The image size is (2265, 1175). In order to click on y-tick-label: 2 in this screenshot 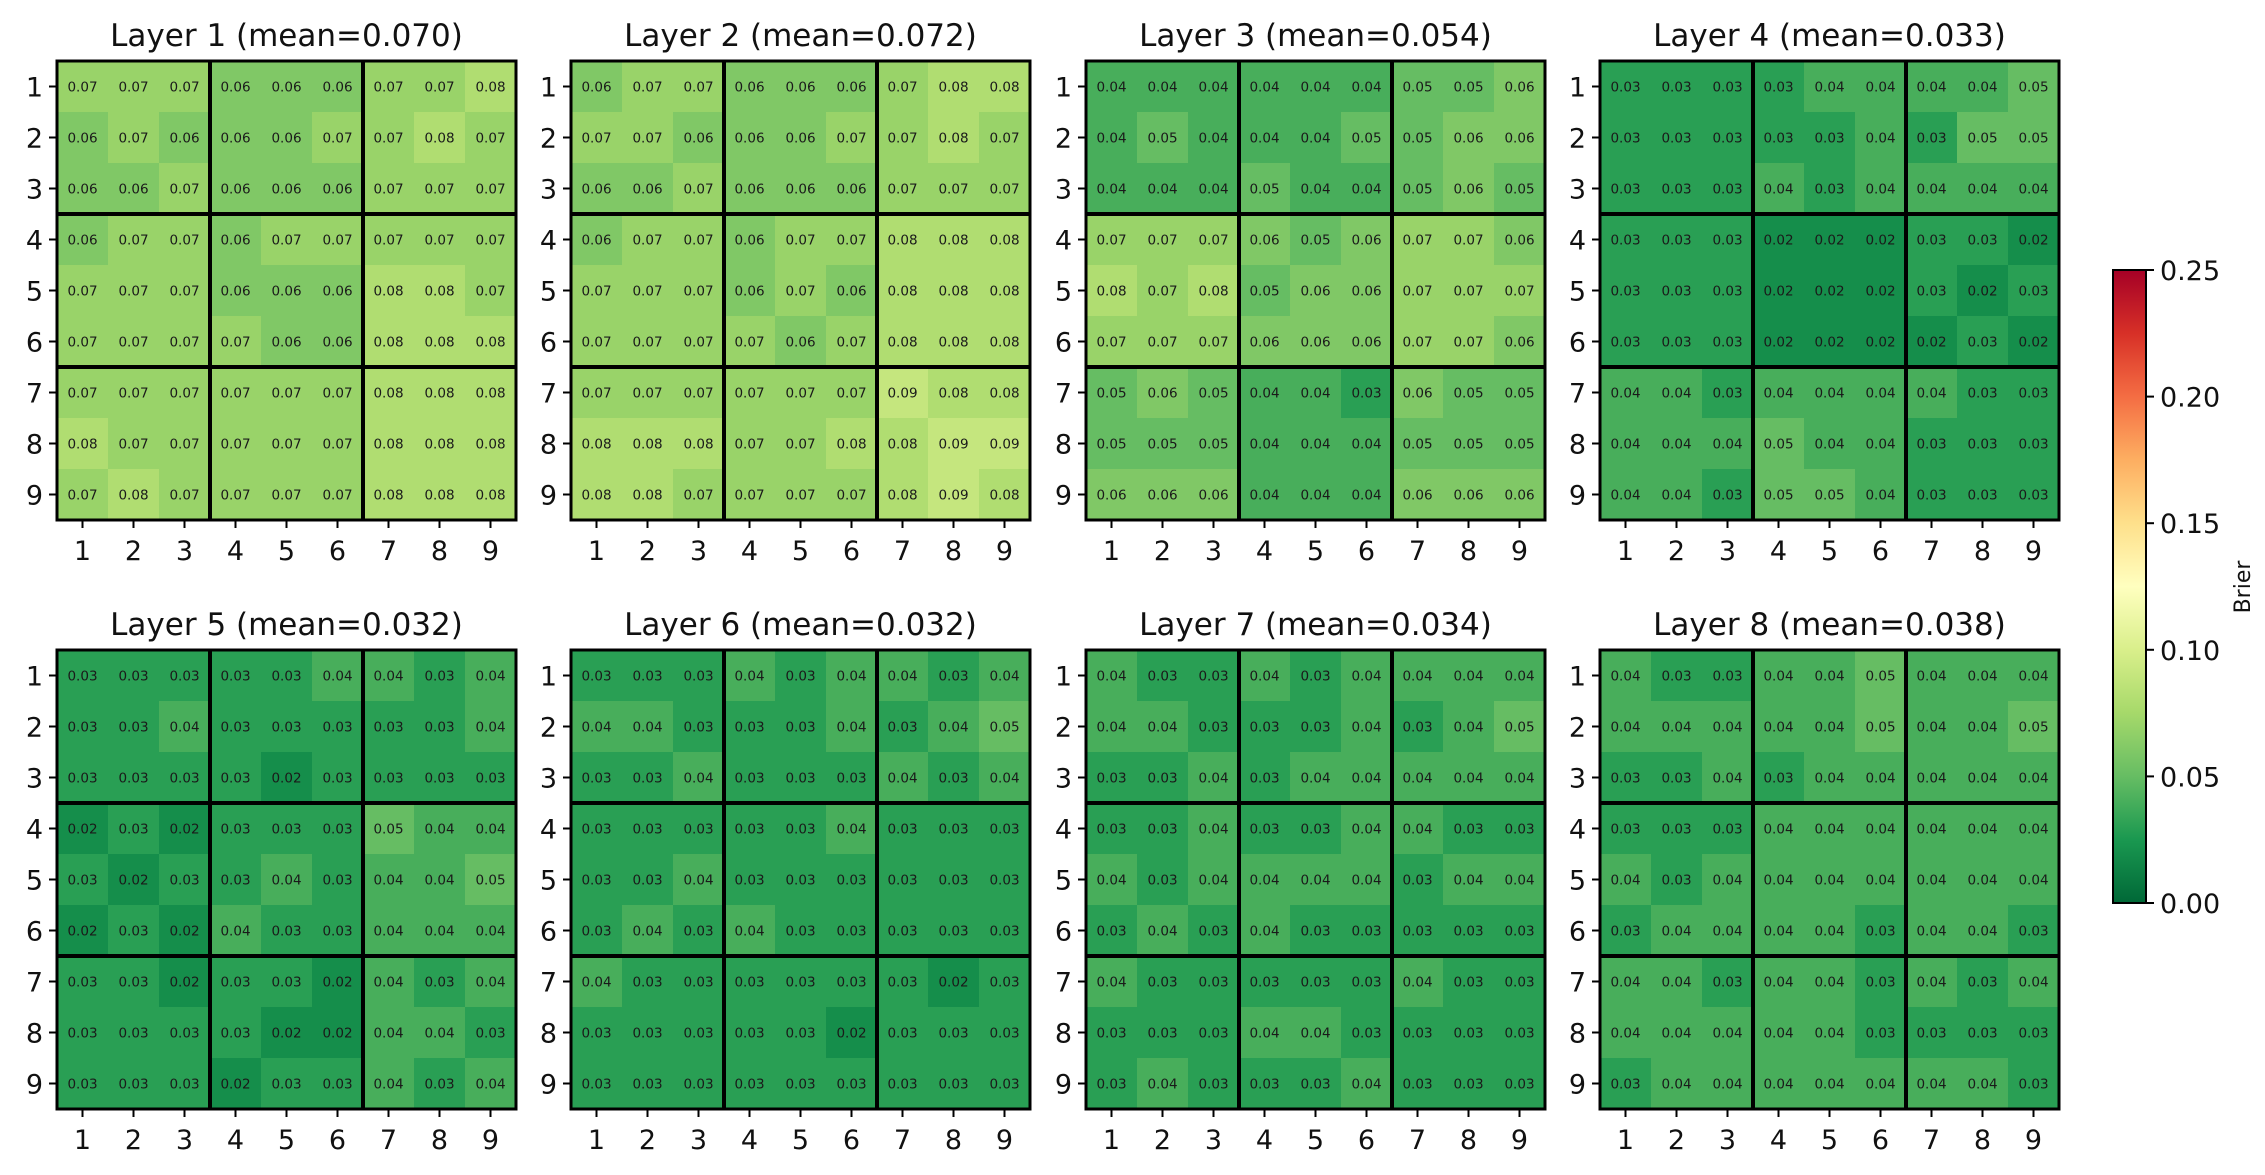, I will do `click(548, 139)`.